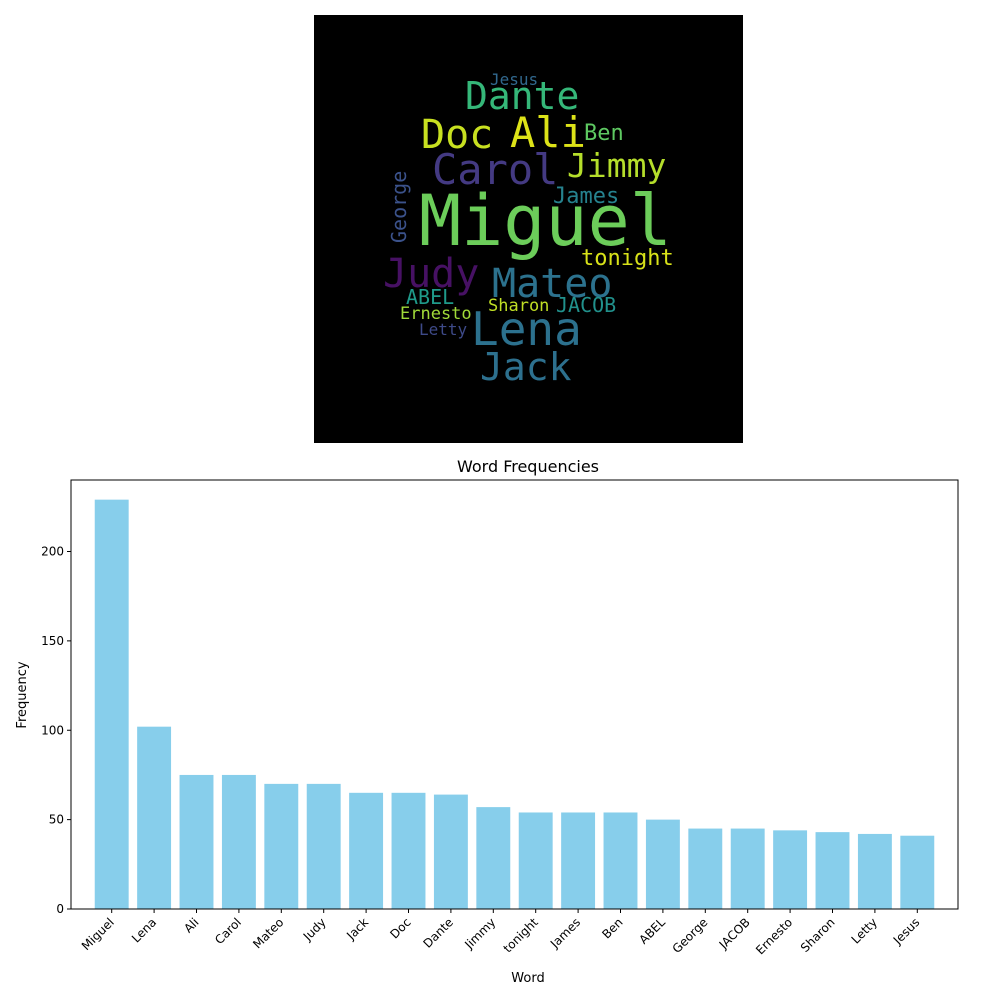  Describe the element at coordinates (565, 933) in the screenshot. I see `x-tick-label: James` at that location.